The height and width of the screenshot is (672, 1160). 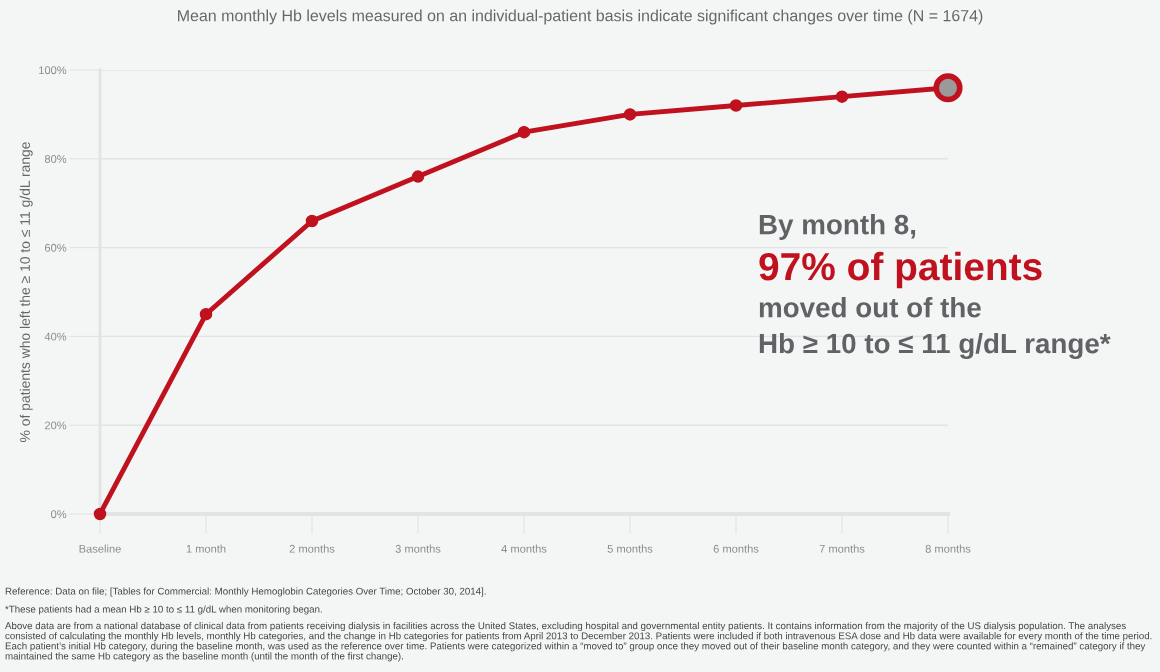 I want to click on x-tick-label: 3 months, so click(x=418, y=548).